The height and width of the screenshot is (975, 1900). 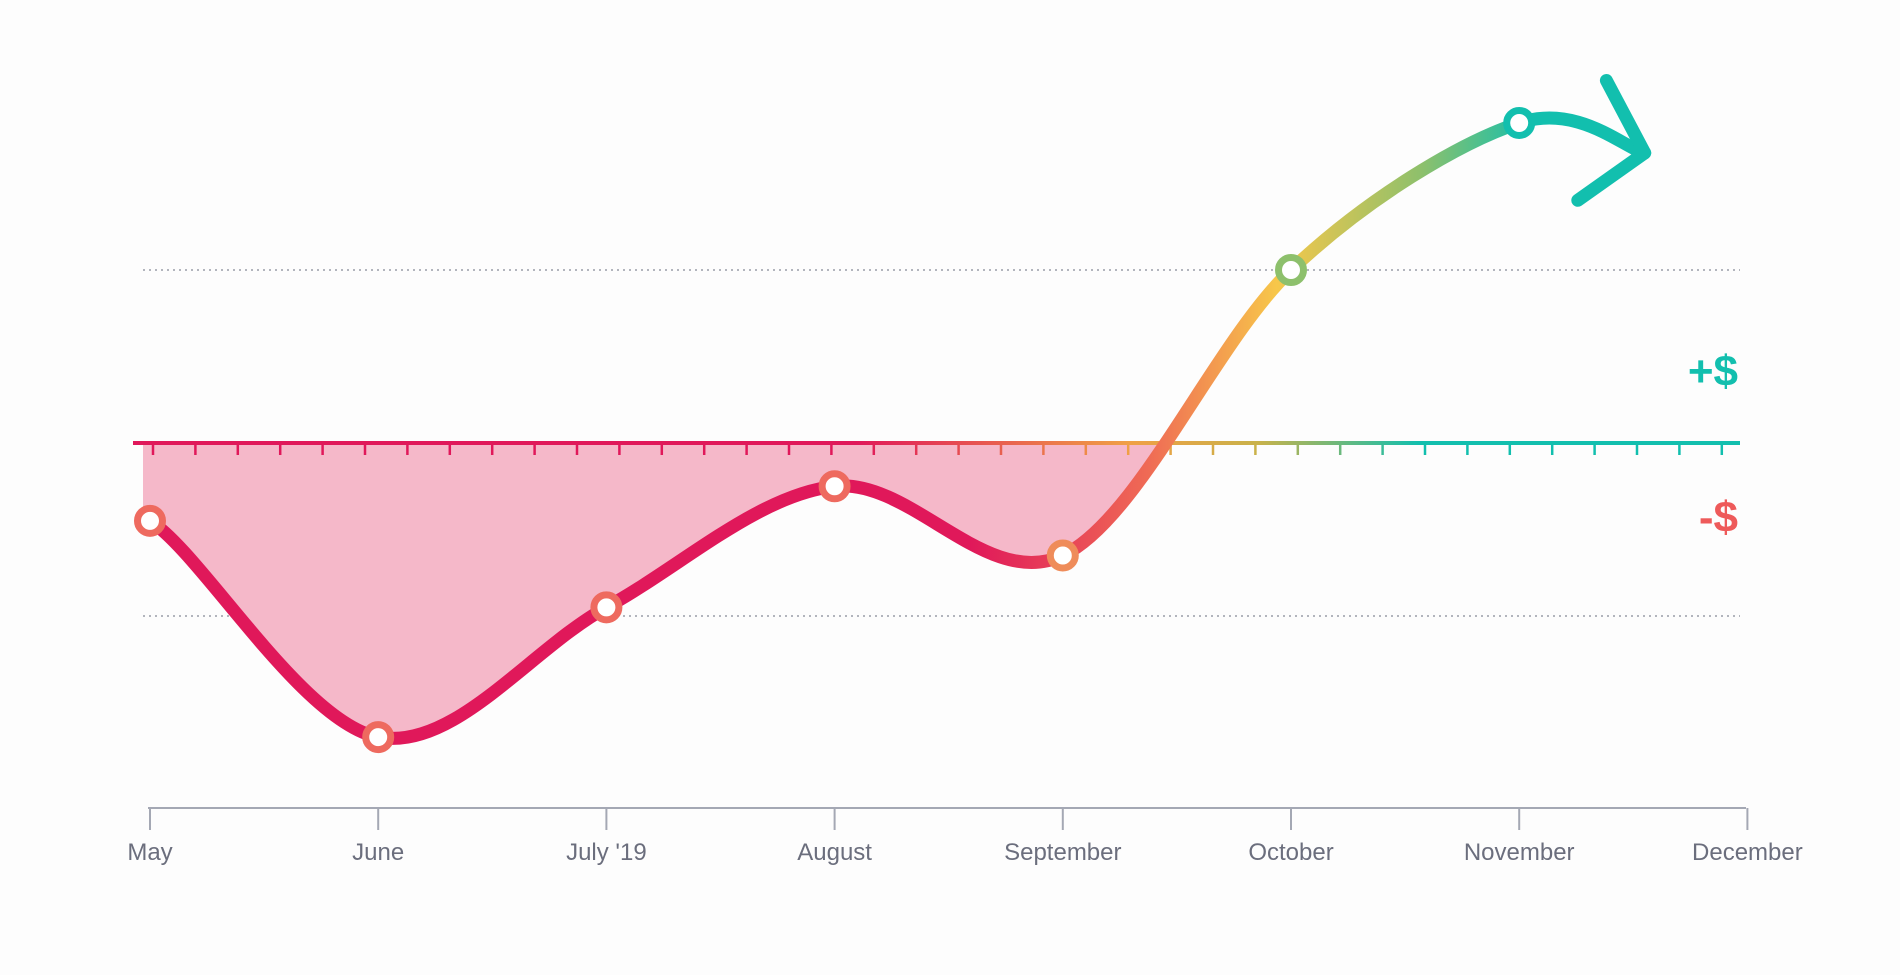 What do you see at coordinates (606, 852) in the screenshot?
I see `x-tick-label: July '19` at bounding box center [606, 852].